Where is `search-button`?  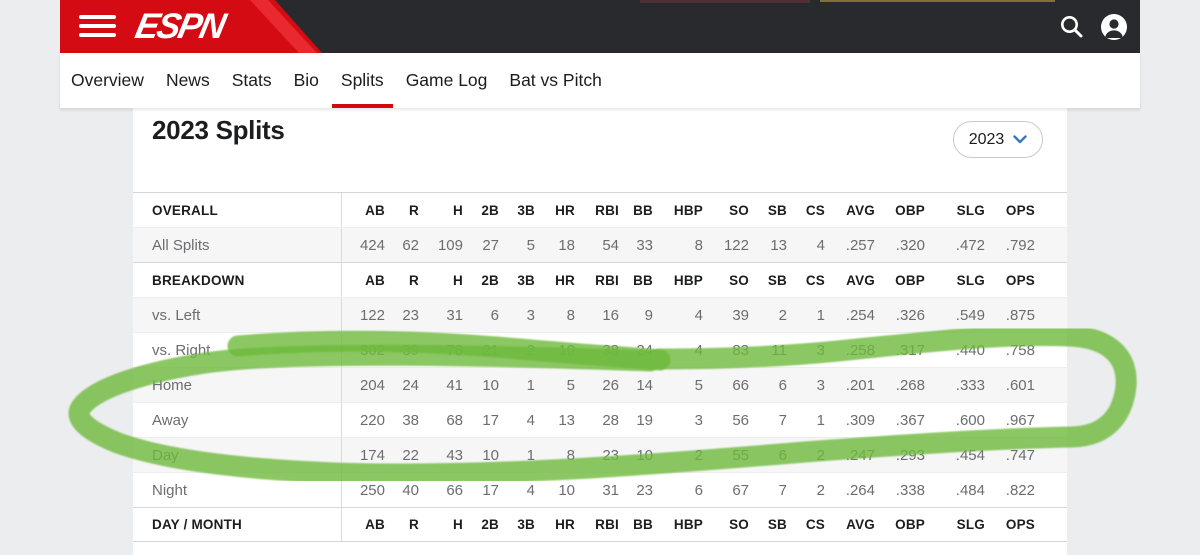
search-button is located at coordinates (1071, 26).